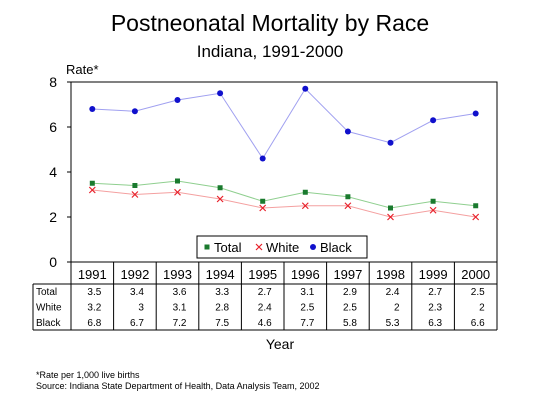  Describe the element at coordinates (435, 323) in the screenshot. I see `table-cell: 6.3` at that location.